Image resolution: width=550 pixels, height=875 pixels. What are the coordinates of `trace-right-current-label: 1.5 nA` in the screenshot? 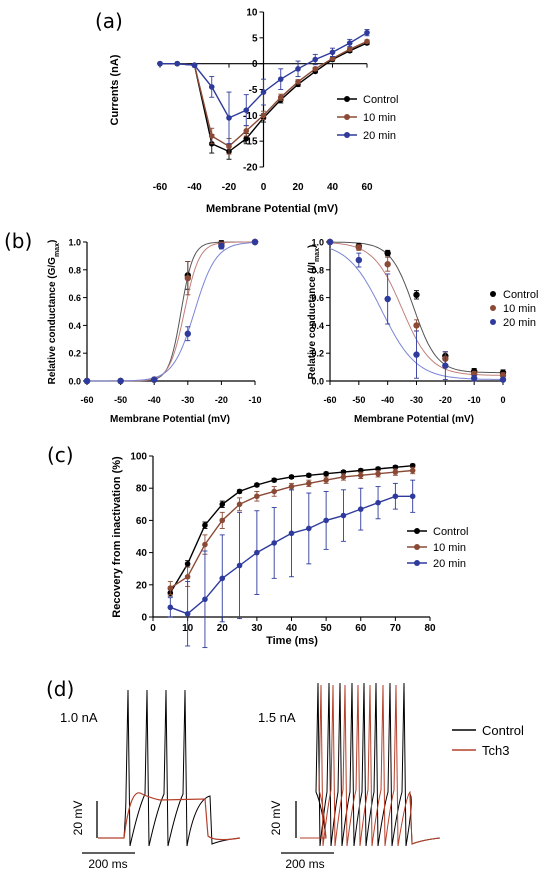 It's located at (277, 717).